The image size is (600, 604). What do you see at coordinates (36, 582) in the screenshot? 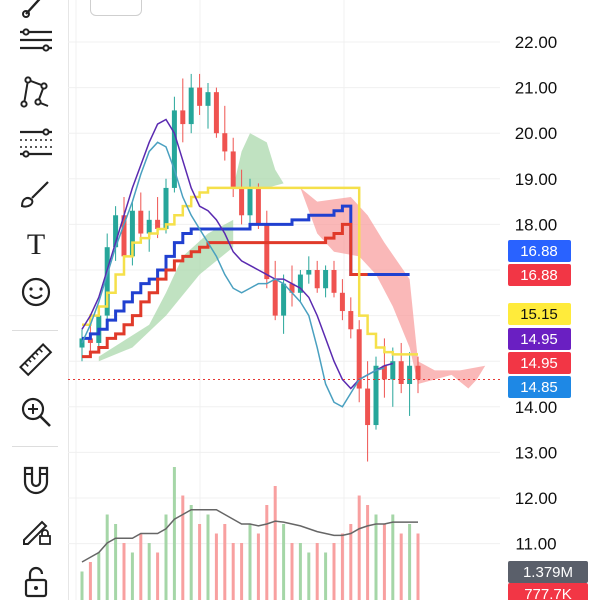
I see `lock-tool-icon` at bounding box center [36, 582].